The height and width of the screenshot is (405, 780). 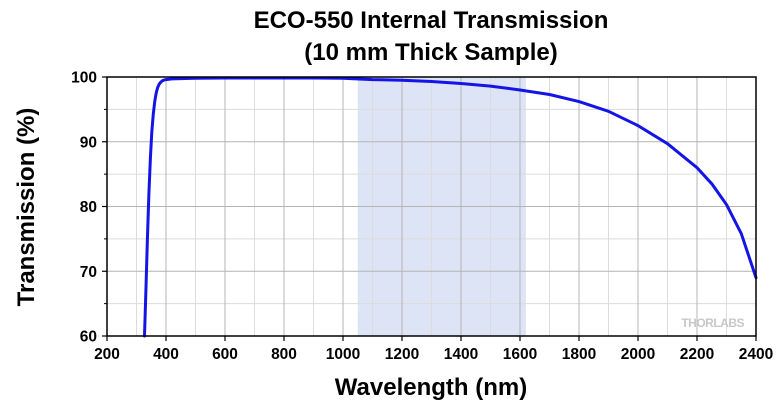 What do you see at coordinates (756, 354) in the screenshot?
I see `x-tick-label: 2400` at bounding box center [756, 354].